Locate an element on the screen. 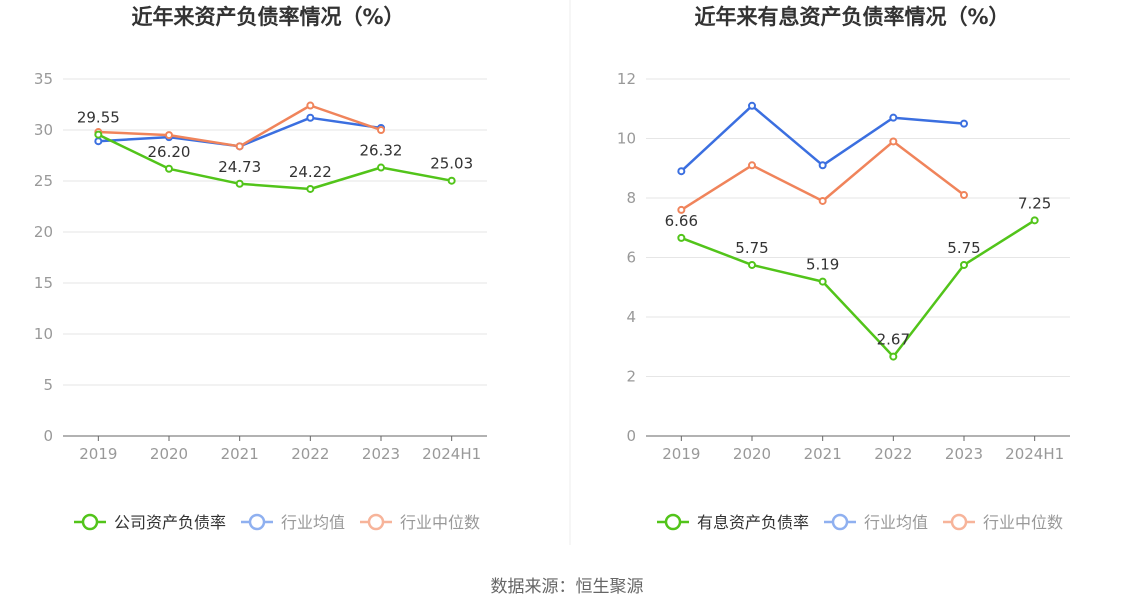  data-label: 24.22 is located at coordinates (310, 172).